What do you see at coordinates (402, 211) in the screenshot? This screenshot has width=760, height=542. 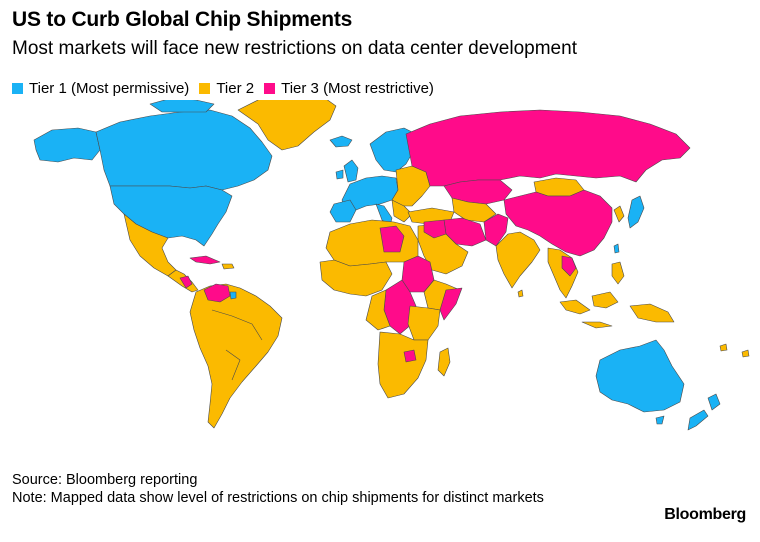 I see `country-balkans` at bounding box center [402, 211].